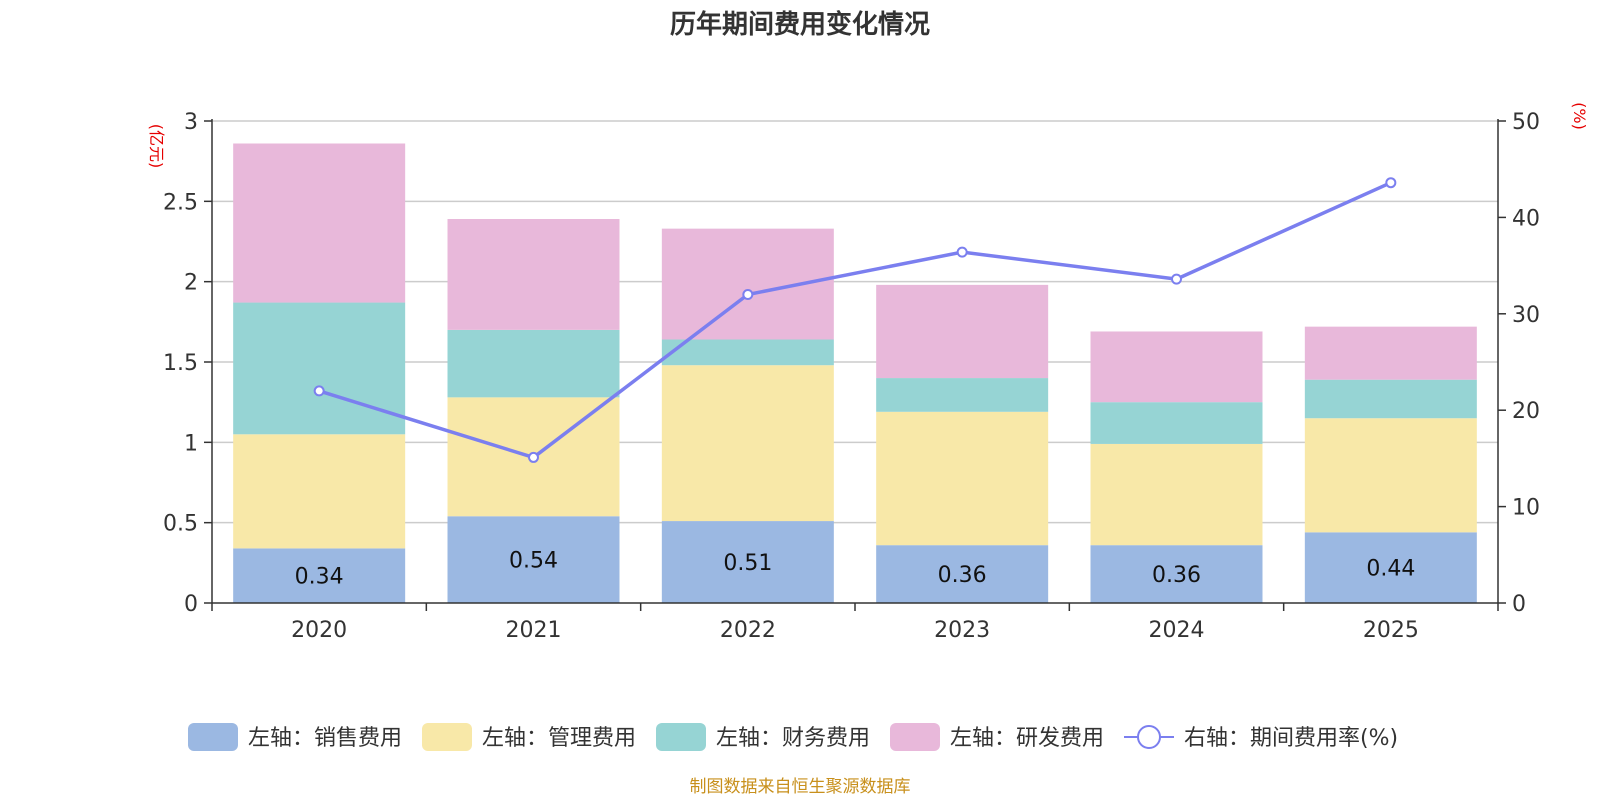 Image resolution: width=1600 pixels, height=800 pixels. Describe the element at coordinates (180, 202) in the screenshot. I see `left-axis-tick-label: 2.5` at that location.